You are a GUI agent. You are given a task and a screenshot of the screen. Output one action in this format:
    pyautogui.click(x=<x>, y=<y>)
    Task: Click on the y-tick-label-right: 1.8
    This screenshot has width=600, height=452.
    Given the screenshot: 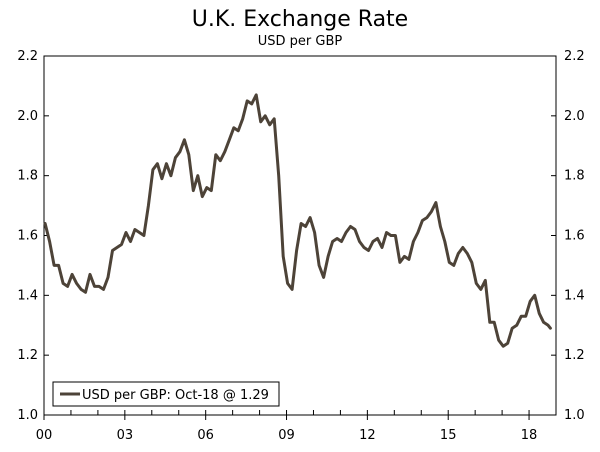 What is the action you would take?
    pyautogui.click(x=574, y=176)
    